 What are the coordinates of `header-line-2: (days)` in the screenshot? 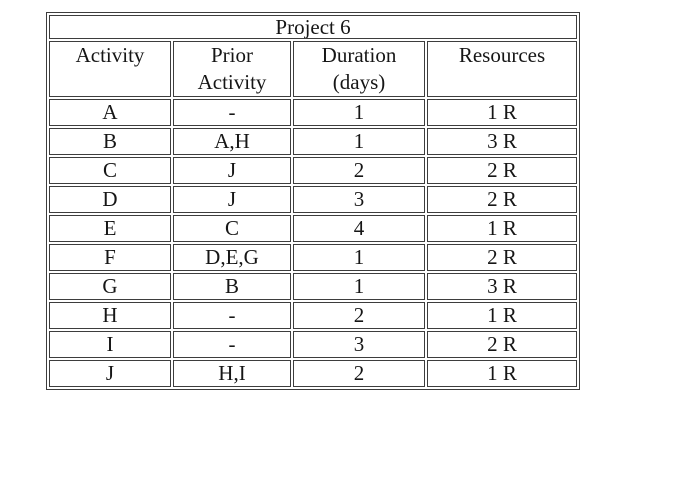 It's located at (359, 82).